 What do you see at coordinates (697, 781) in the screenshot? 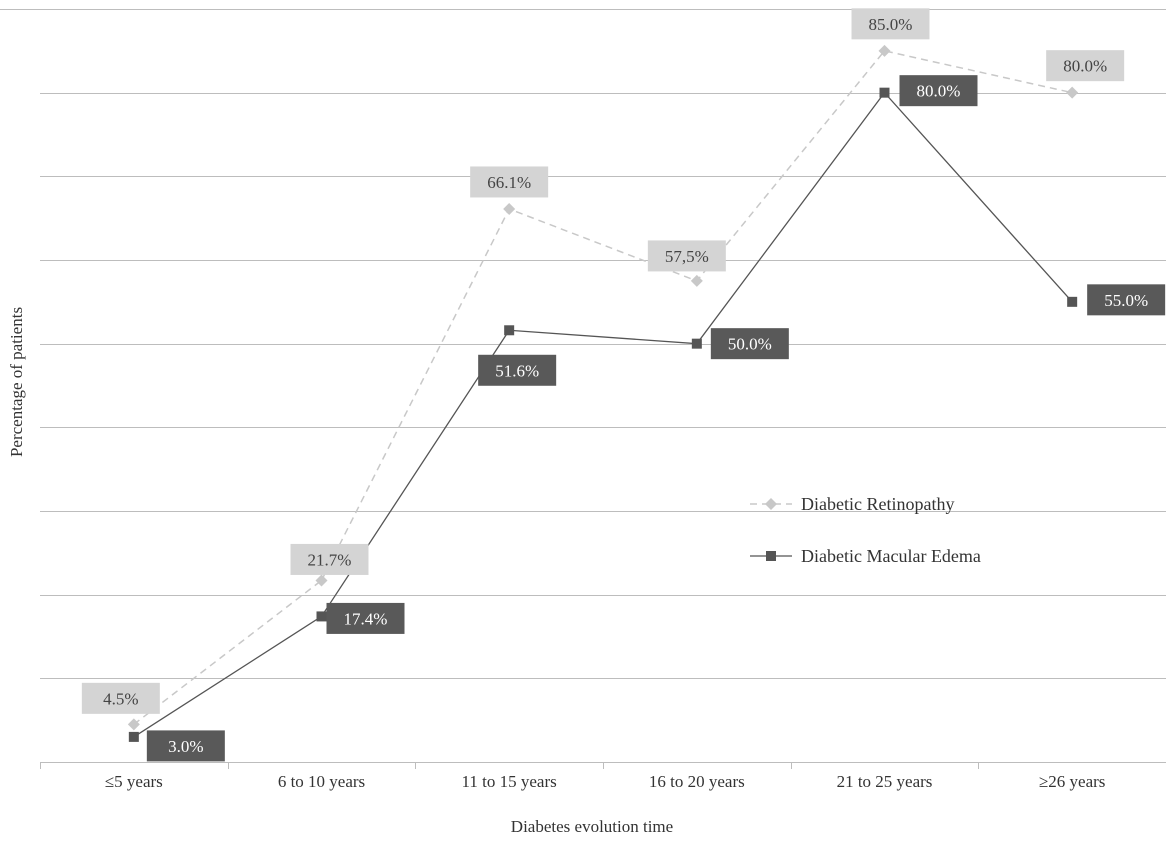
I see `x-tick-label: 16 to 20 years` at bounding box center [697, 781].